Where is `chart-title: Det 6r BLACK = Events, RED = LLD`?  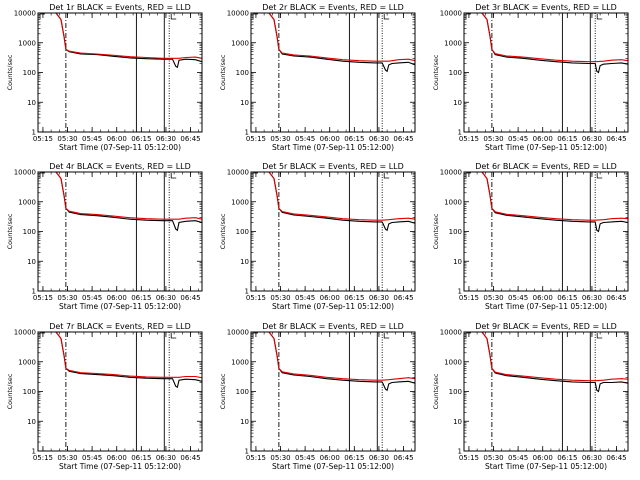 chart-title: Det 6r BLACK = Events, RED = LLD is located at coordinates (546, 166).